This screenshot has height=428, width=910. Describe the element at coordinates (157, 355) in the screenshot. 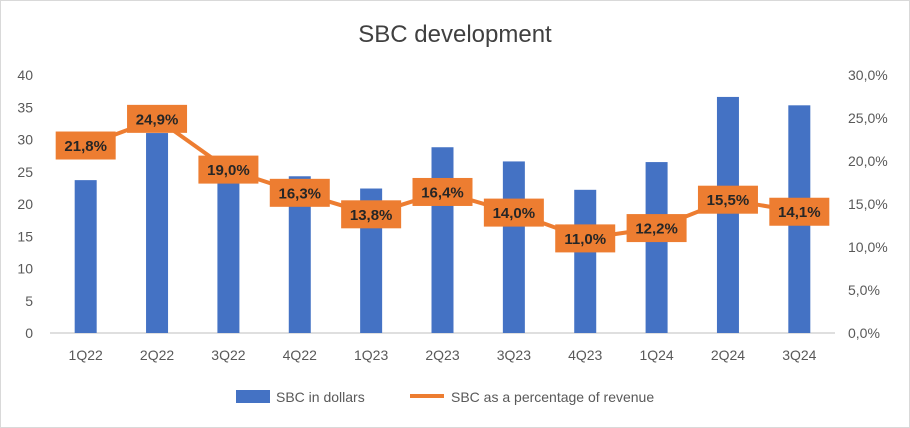

I see `x-axis-tick-label: 2Q22` at that location.